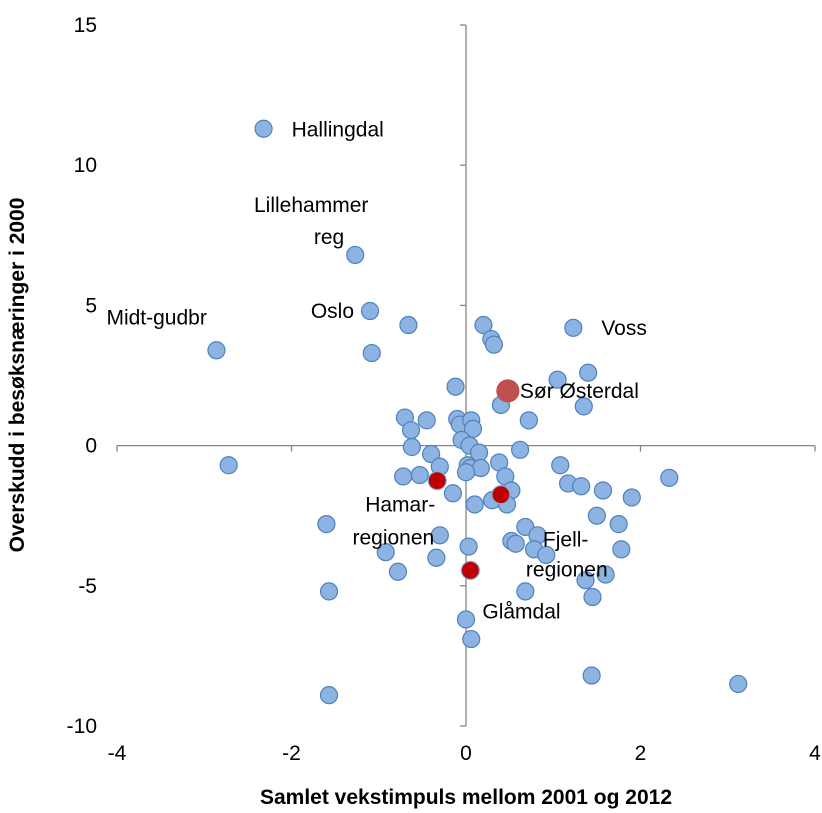 Image resolution: width=822 pixels, height=813 pixels. Describe the element at coordinates (85, 25) in the screenshot. I see `y-tick-label: 15` at that location.